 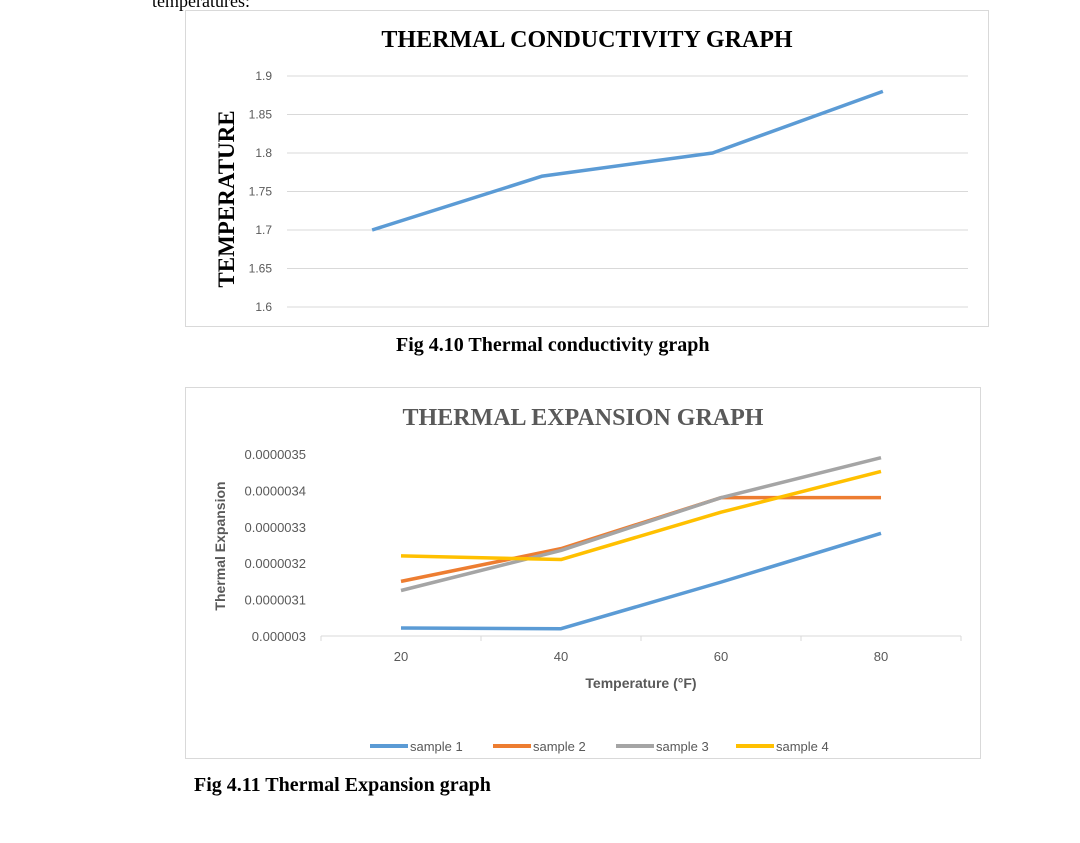 What do you see at coordinates (436, 746) in the screenshot?
I see `legend-label: sample 1` at bounding box center [436, 746].